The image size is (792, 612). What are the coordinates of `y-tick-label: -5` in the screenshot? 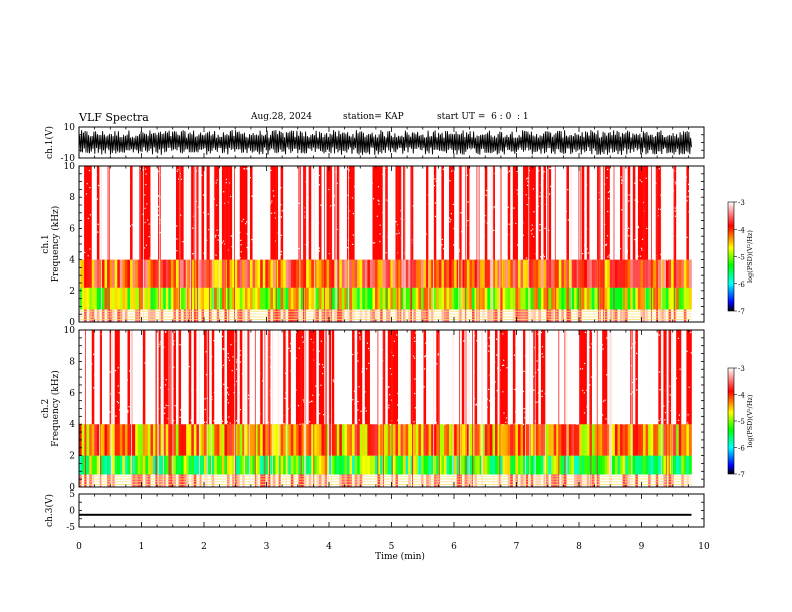 It's located at (70, 528).